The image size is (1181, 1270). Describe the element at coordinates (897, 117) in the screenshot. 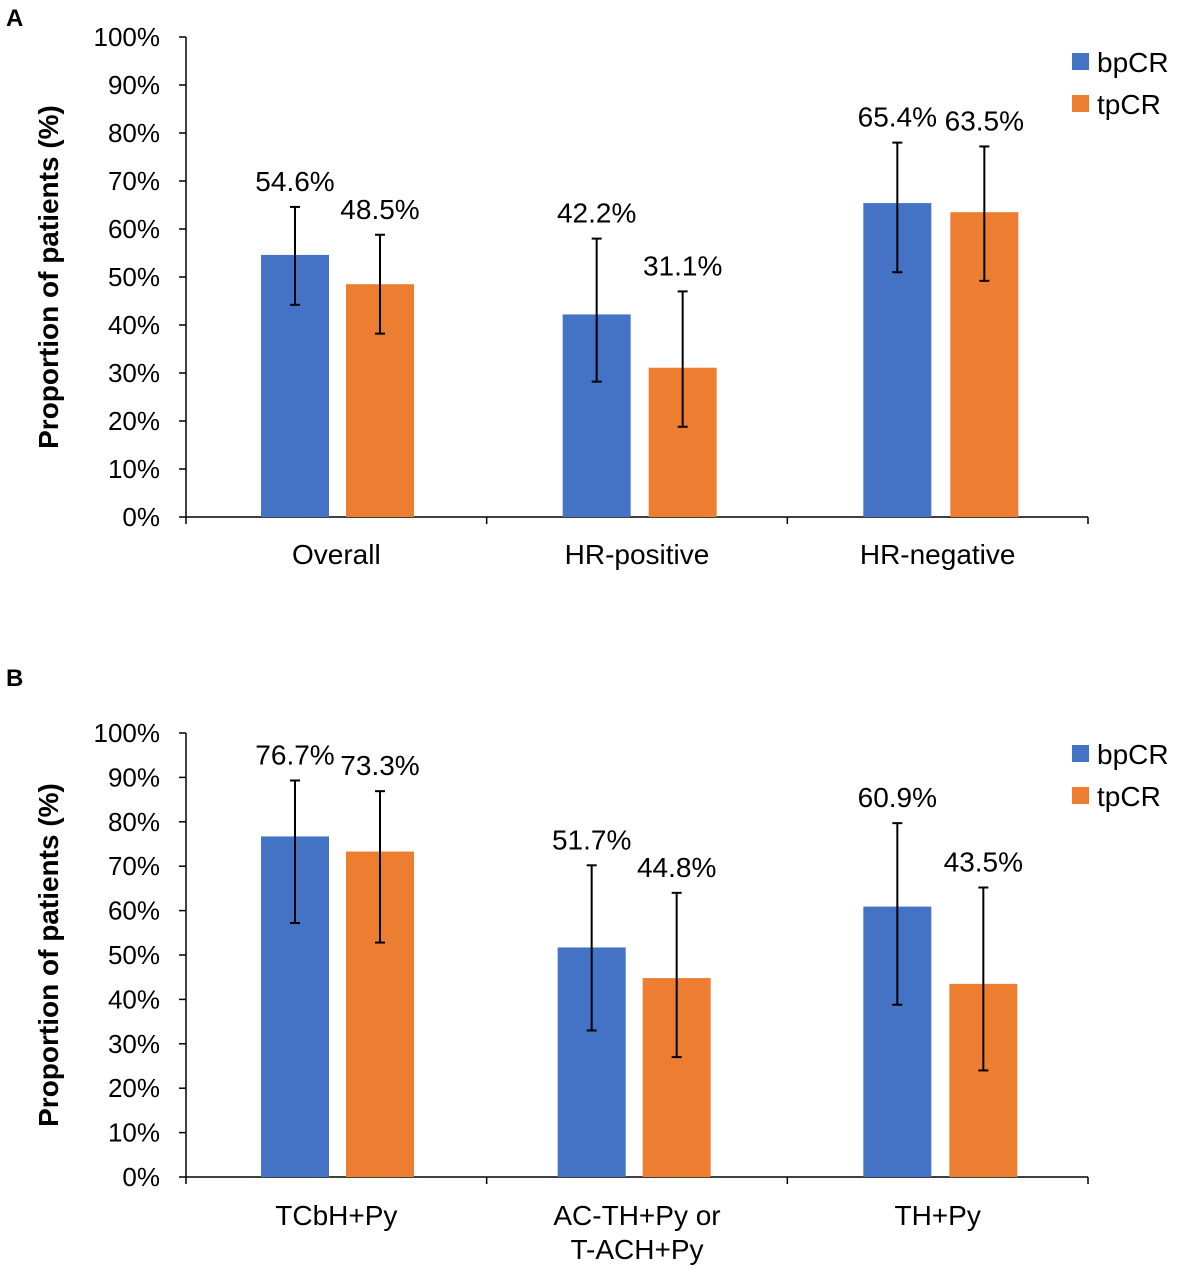

I see `data-label-bpcr: 65.4%` at that location.